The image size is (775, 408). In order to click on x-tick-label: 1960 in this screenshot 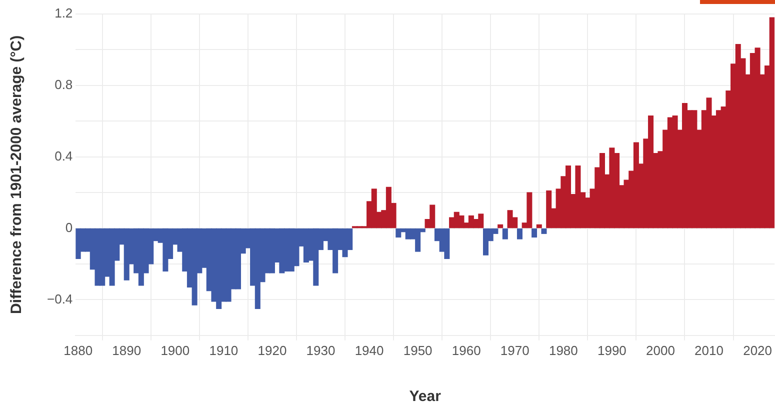, I will do `click(466, 350)`.